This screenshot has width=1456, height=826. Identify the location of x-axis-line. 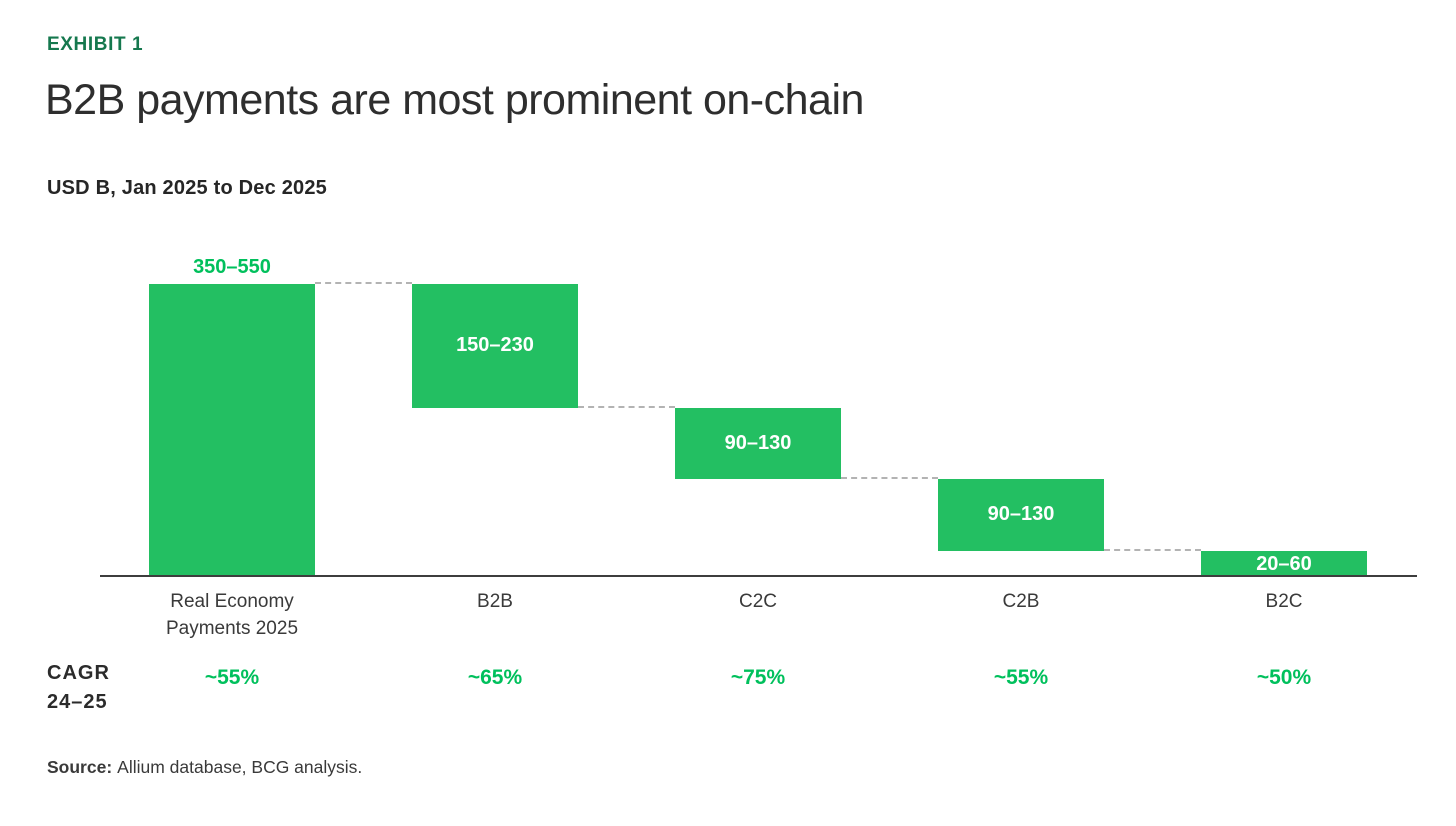
(758, 576).